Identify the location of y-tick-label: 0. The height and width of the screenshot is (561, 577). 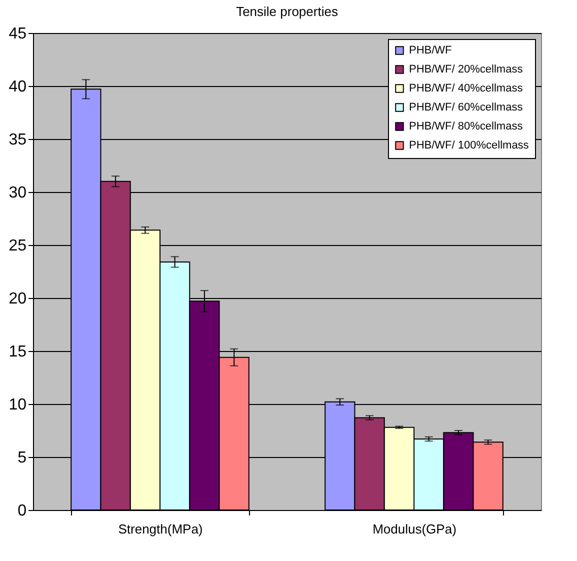
(22, 511).